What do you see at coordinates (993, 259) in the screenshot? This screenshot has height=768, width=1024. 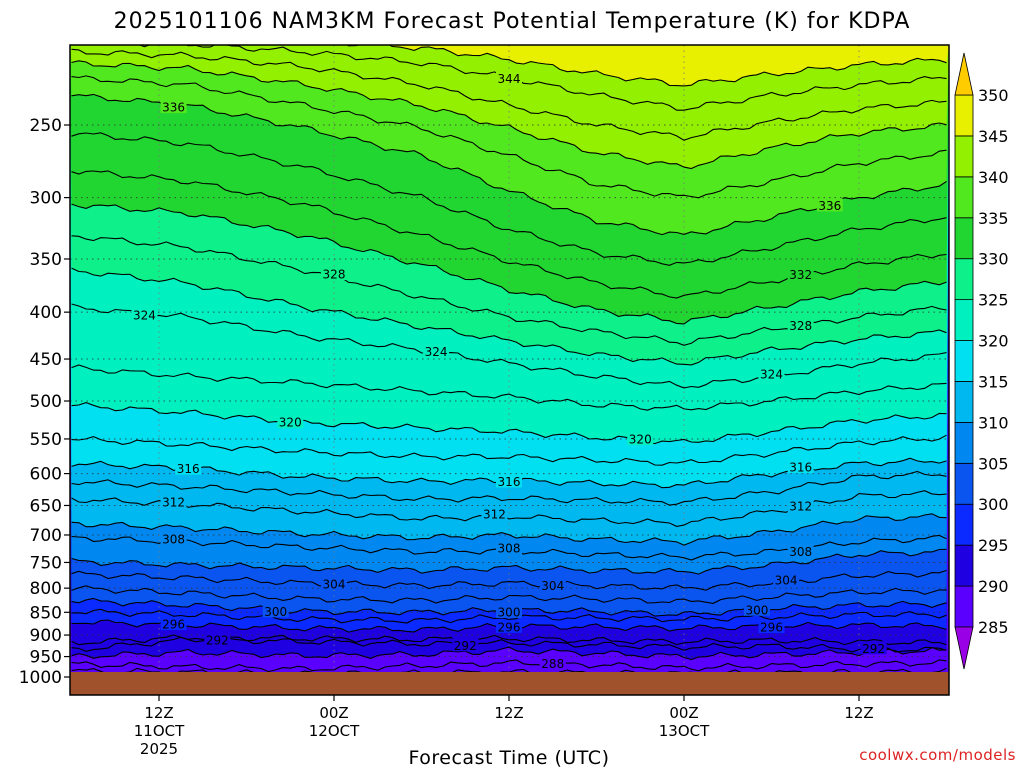 I see `colorbar-tick-label: 330` at bounding box center [993, 259].